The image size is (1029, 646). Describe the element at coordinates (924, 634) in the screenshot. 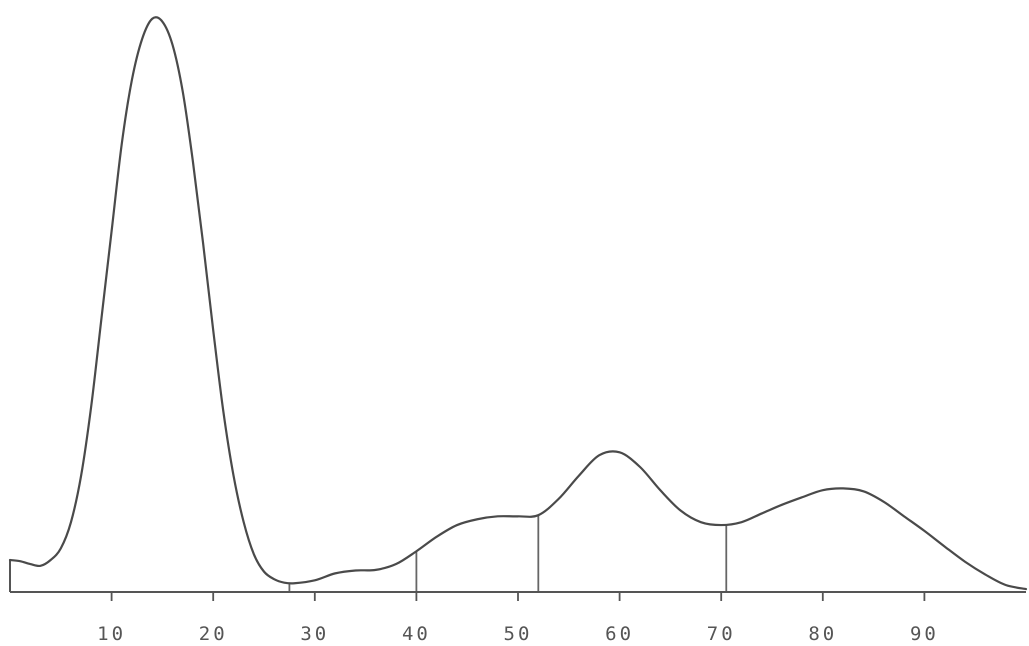

I see `x-tick-label-90: 90` at that location.